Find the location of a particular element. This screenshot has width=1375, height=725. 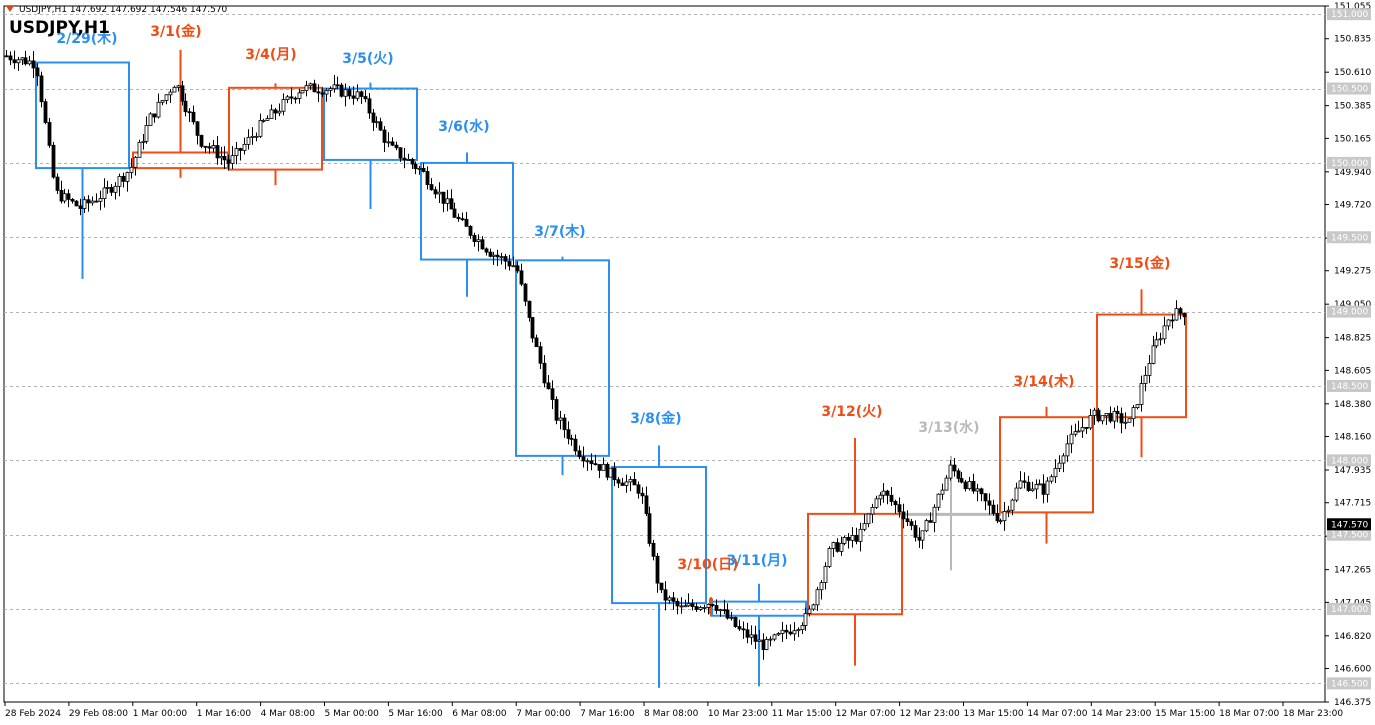

price-tick-label: 147.265 is located at coordinates (1352, 571).